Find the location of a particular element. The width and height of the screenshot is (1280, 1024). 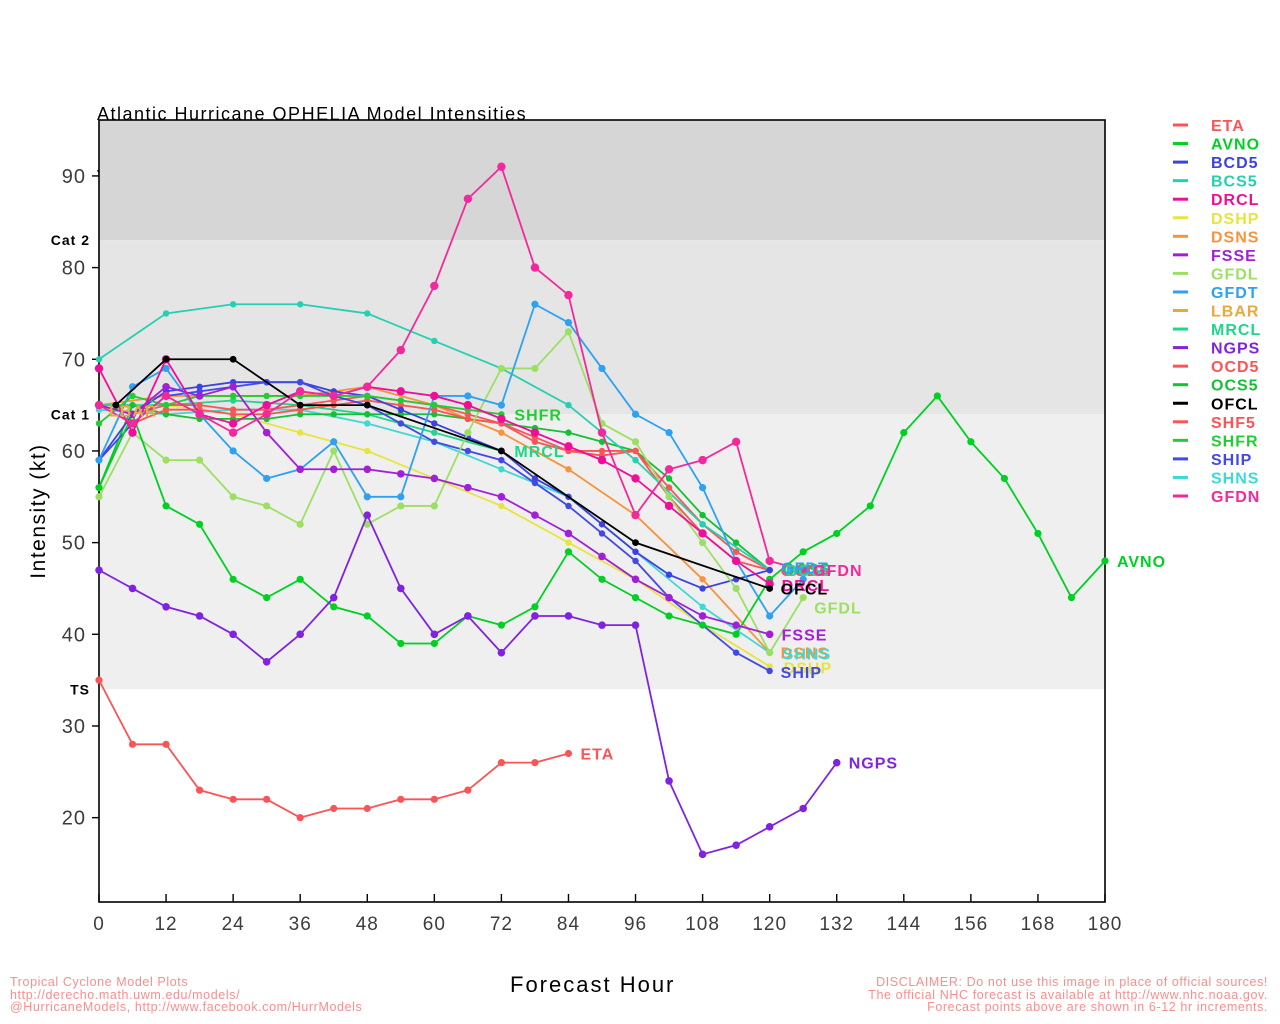

series-label-mrcl: MRCL is located at coordinates (539, 452).